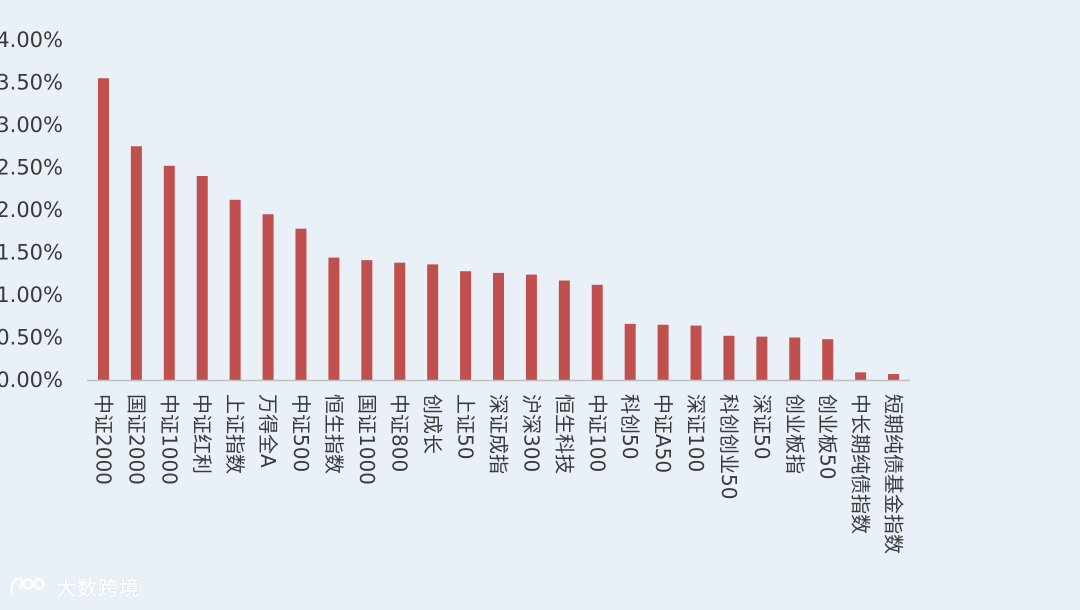  Describe the element at coordinates (31, 125) in the screenshot. I see `y-tick-label: 3.00%` at that location.